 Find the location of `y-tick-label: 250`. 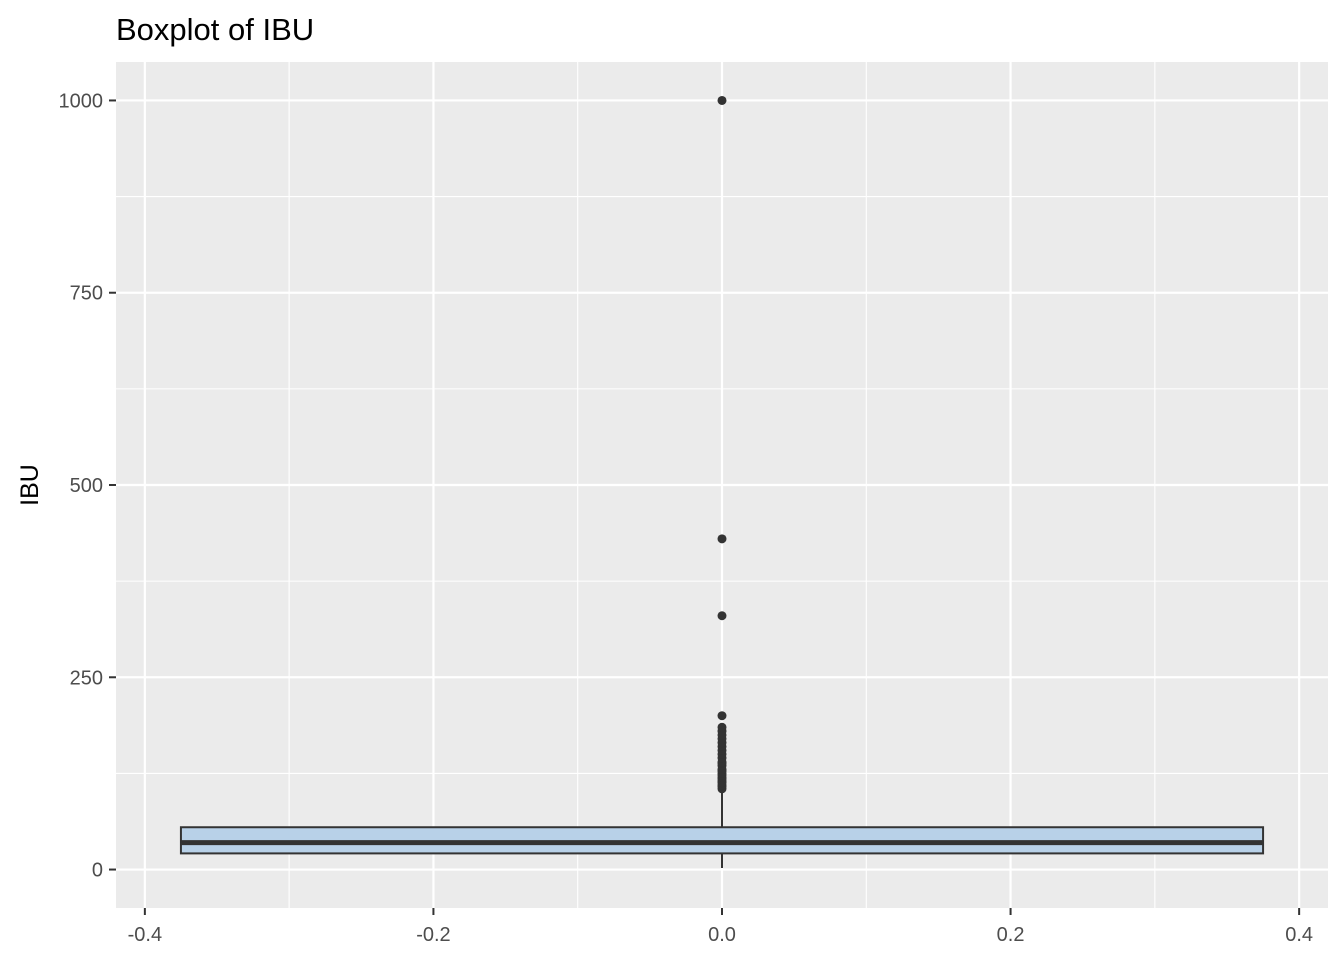

y-tick-label: 250 is located at coordinates (86, 678).